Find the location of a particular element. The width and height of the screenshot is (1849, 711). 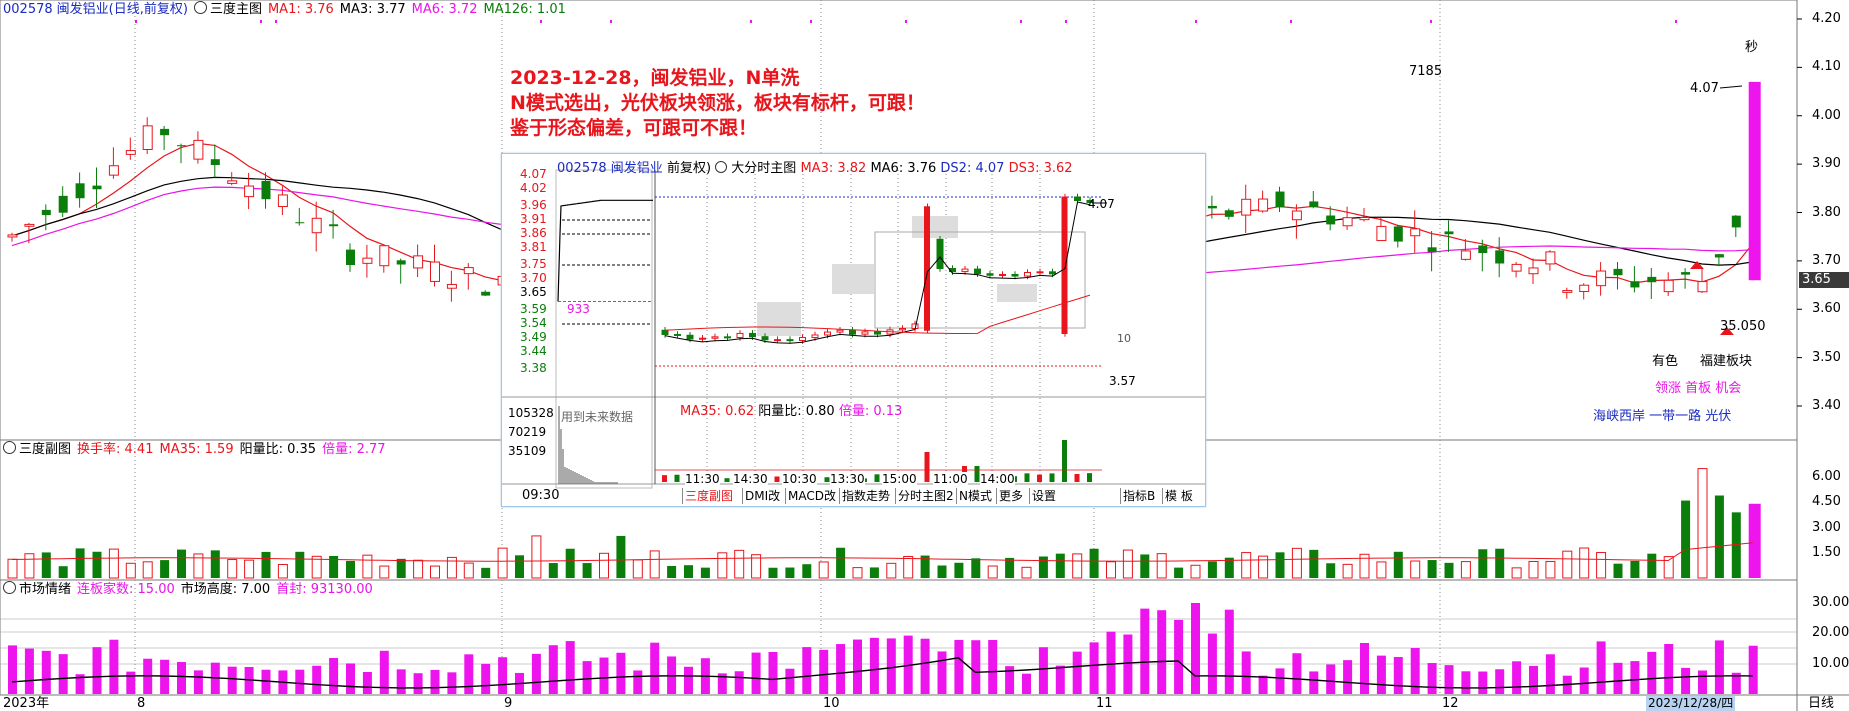

inset-ds3: DS3: 3.62 is located at coordinates (1040, 168).